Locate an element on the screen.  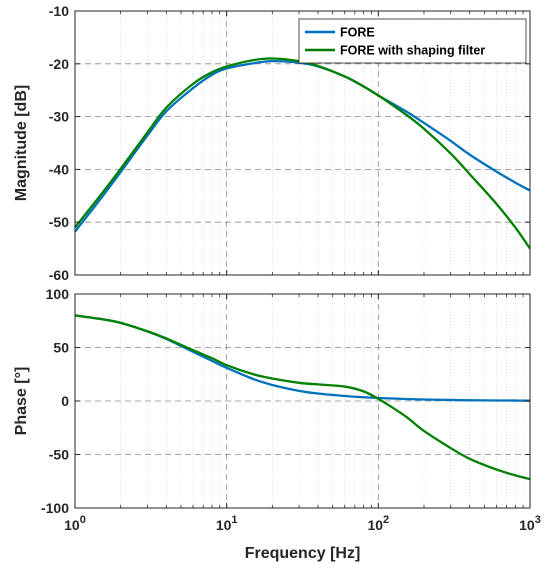
y-tick-label: 0 is located at coordinates (65, 401).